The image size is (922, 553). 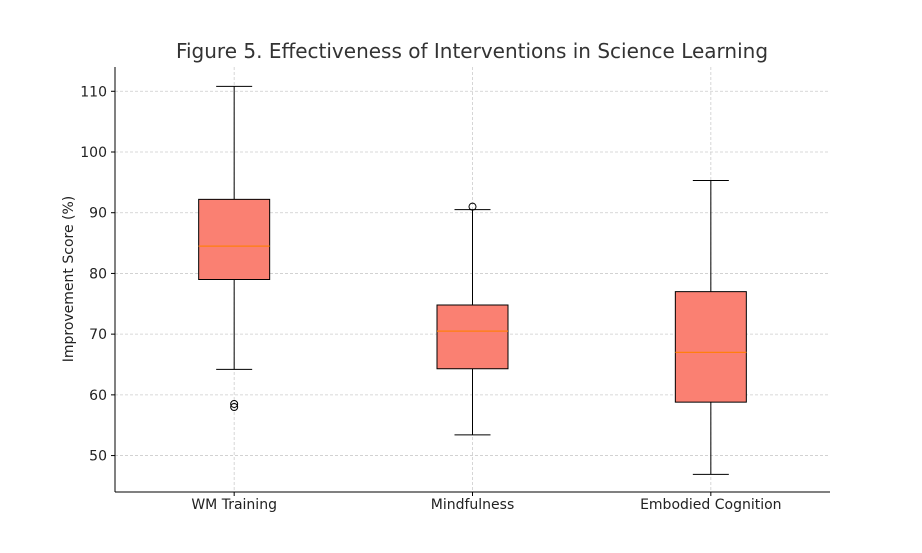 I want to click on y-tick-label: 110, so click(x=93, y=92).